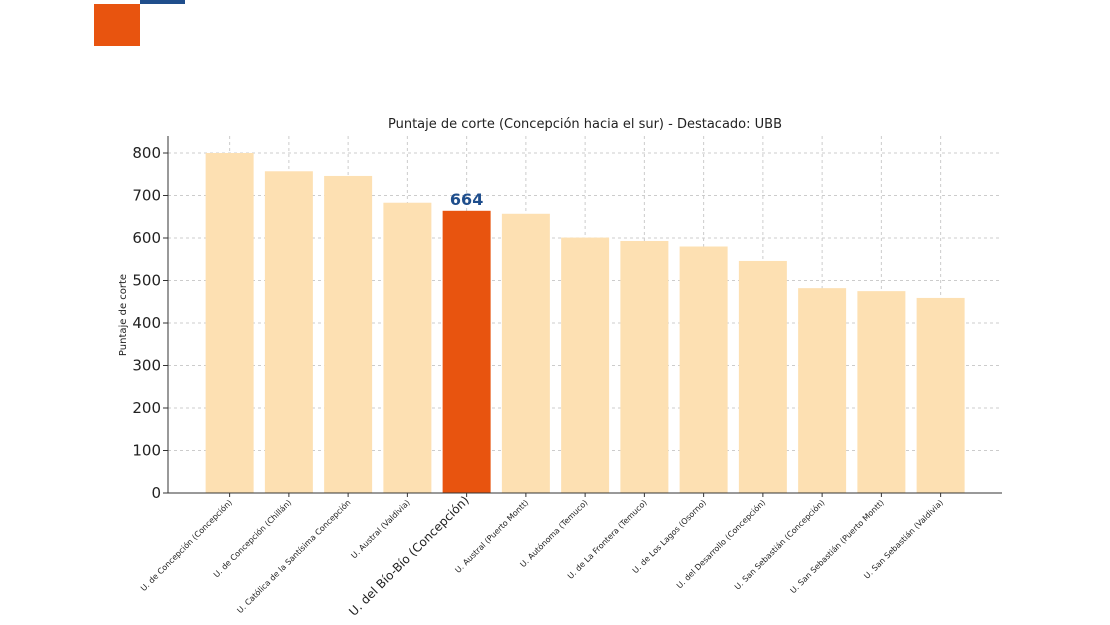  Describe the element at coordinates (146, 238) in the screenshot. I see `y-tick-label: 600` at that location.